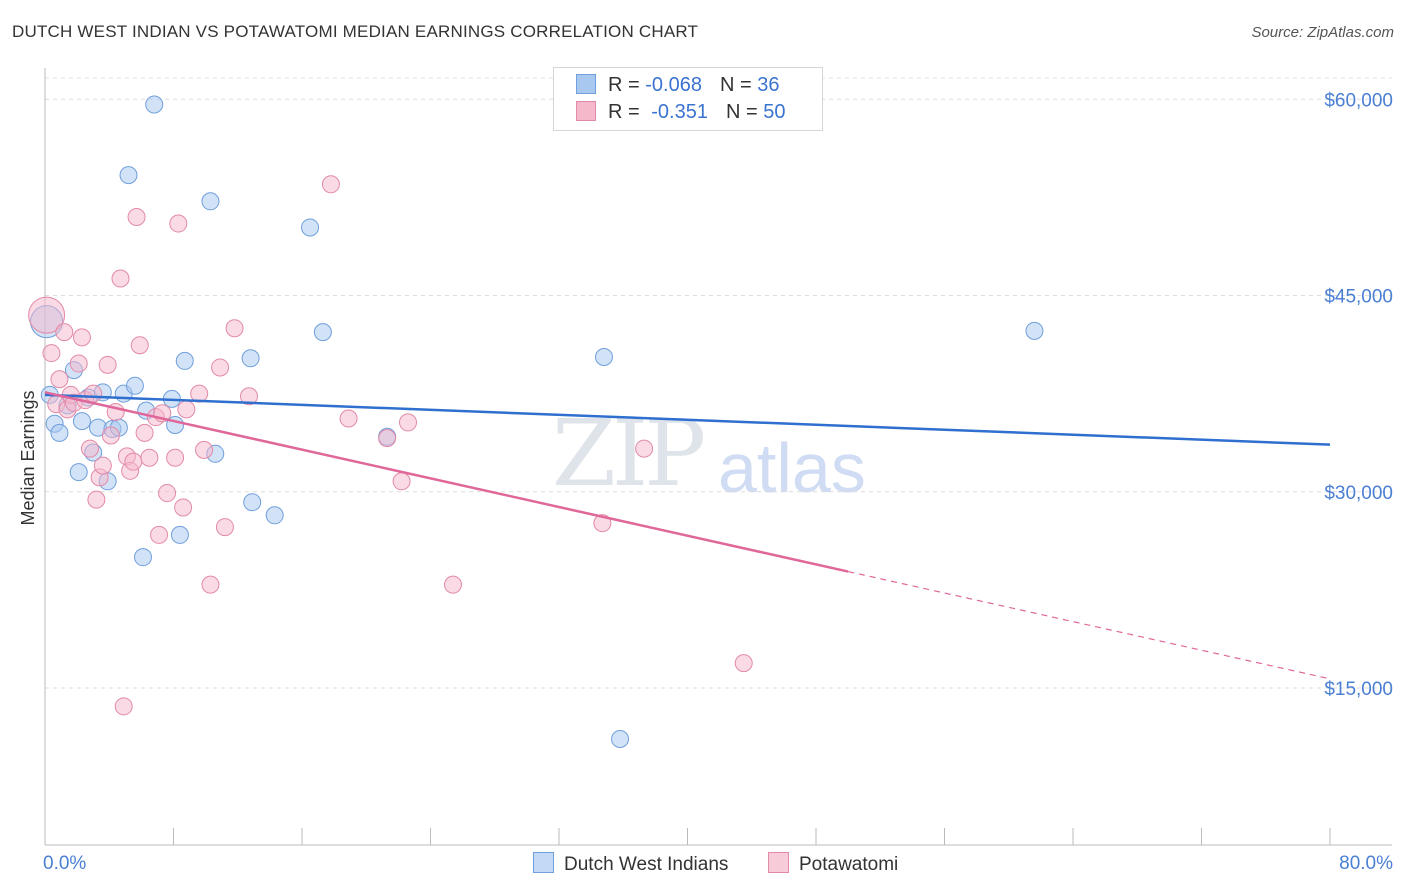 The image size is (1406, 892). What do you see at coordinates (1322, 32) in the screenshot?
I see `source-label: Source: ZipAtlas.com` at bounding box center [1322, 32].